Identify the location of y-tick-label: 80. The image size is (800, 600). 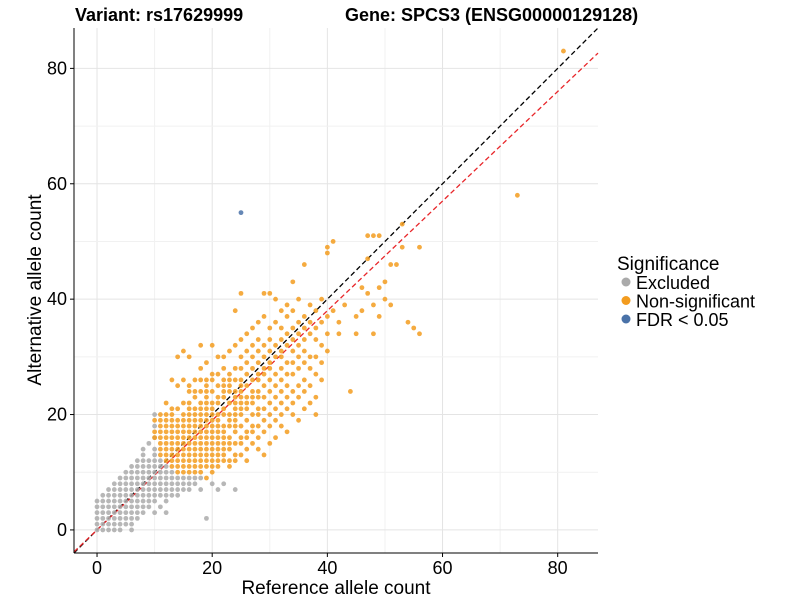
(57, 68).